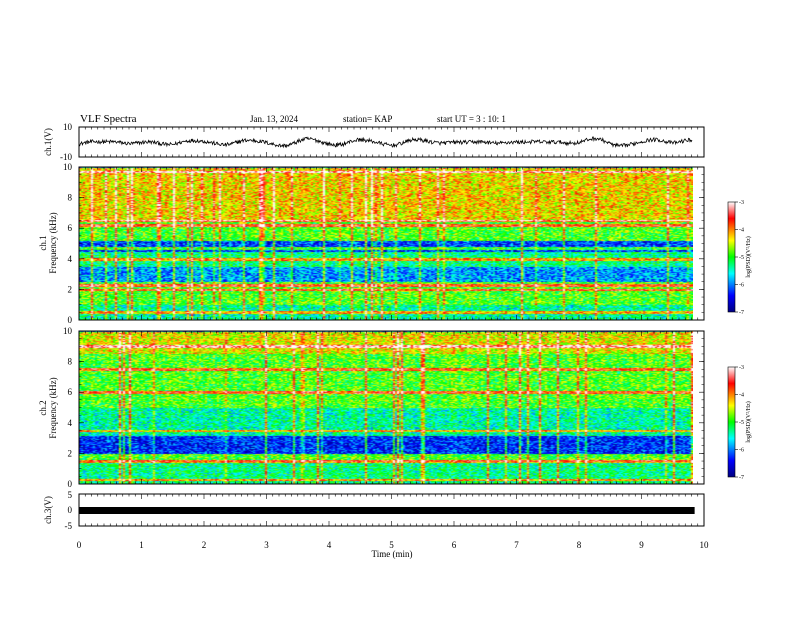 This screenshot has width=792, height=617. Describe the element at coordinates (385, 142) in the screenshot. I see `ch1-waveform-line` at that location.